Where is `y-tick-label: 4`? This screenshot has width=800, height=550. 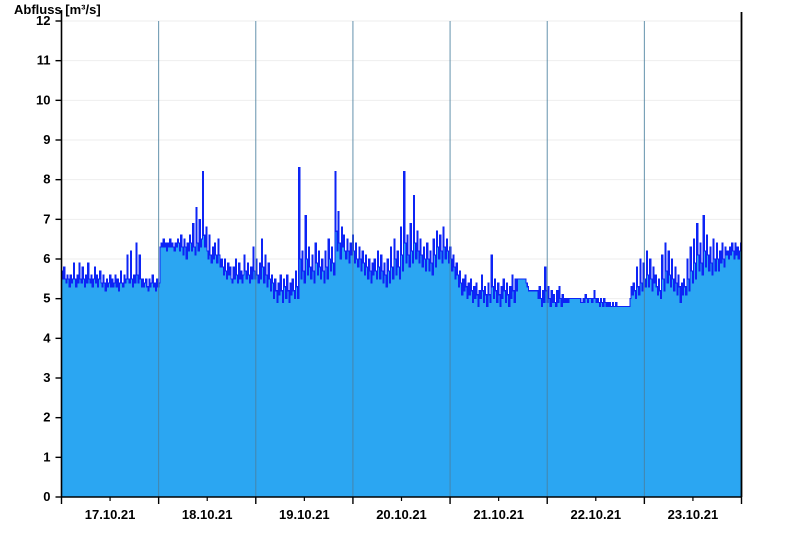 y-tick-label: 4 is located at coordinates (47, 337).